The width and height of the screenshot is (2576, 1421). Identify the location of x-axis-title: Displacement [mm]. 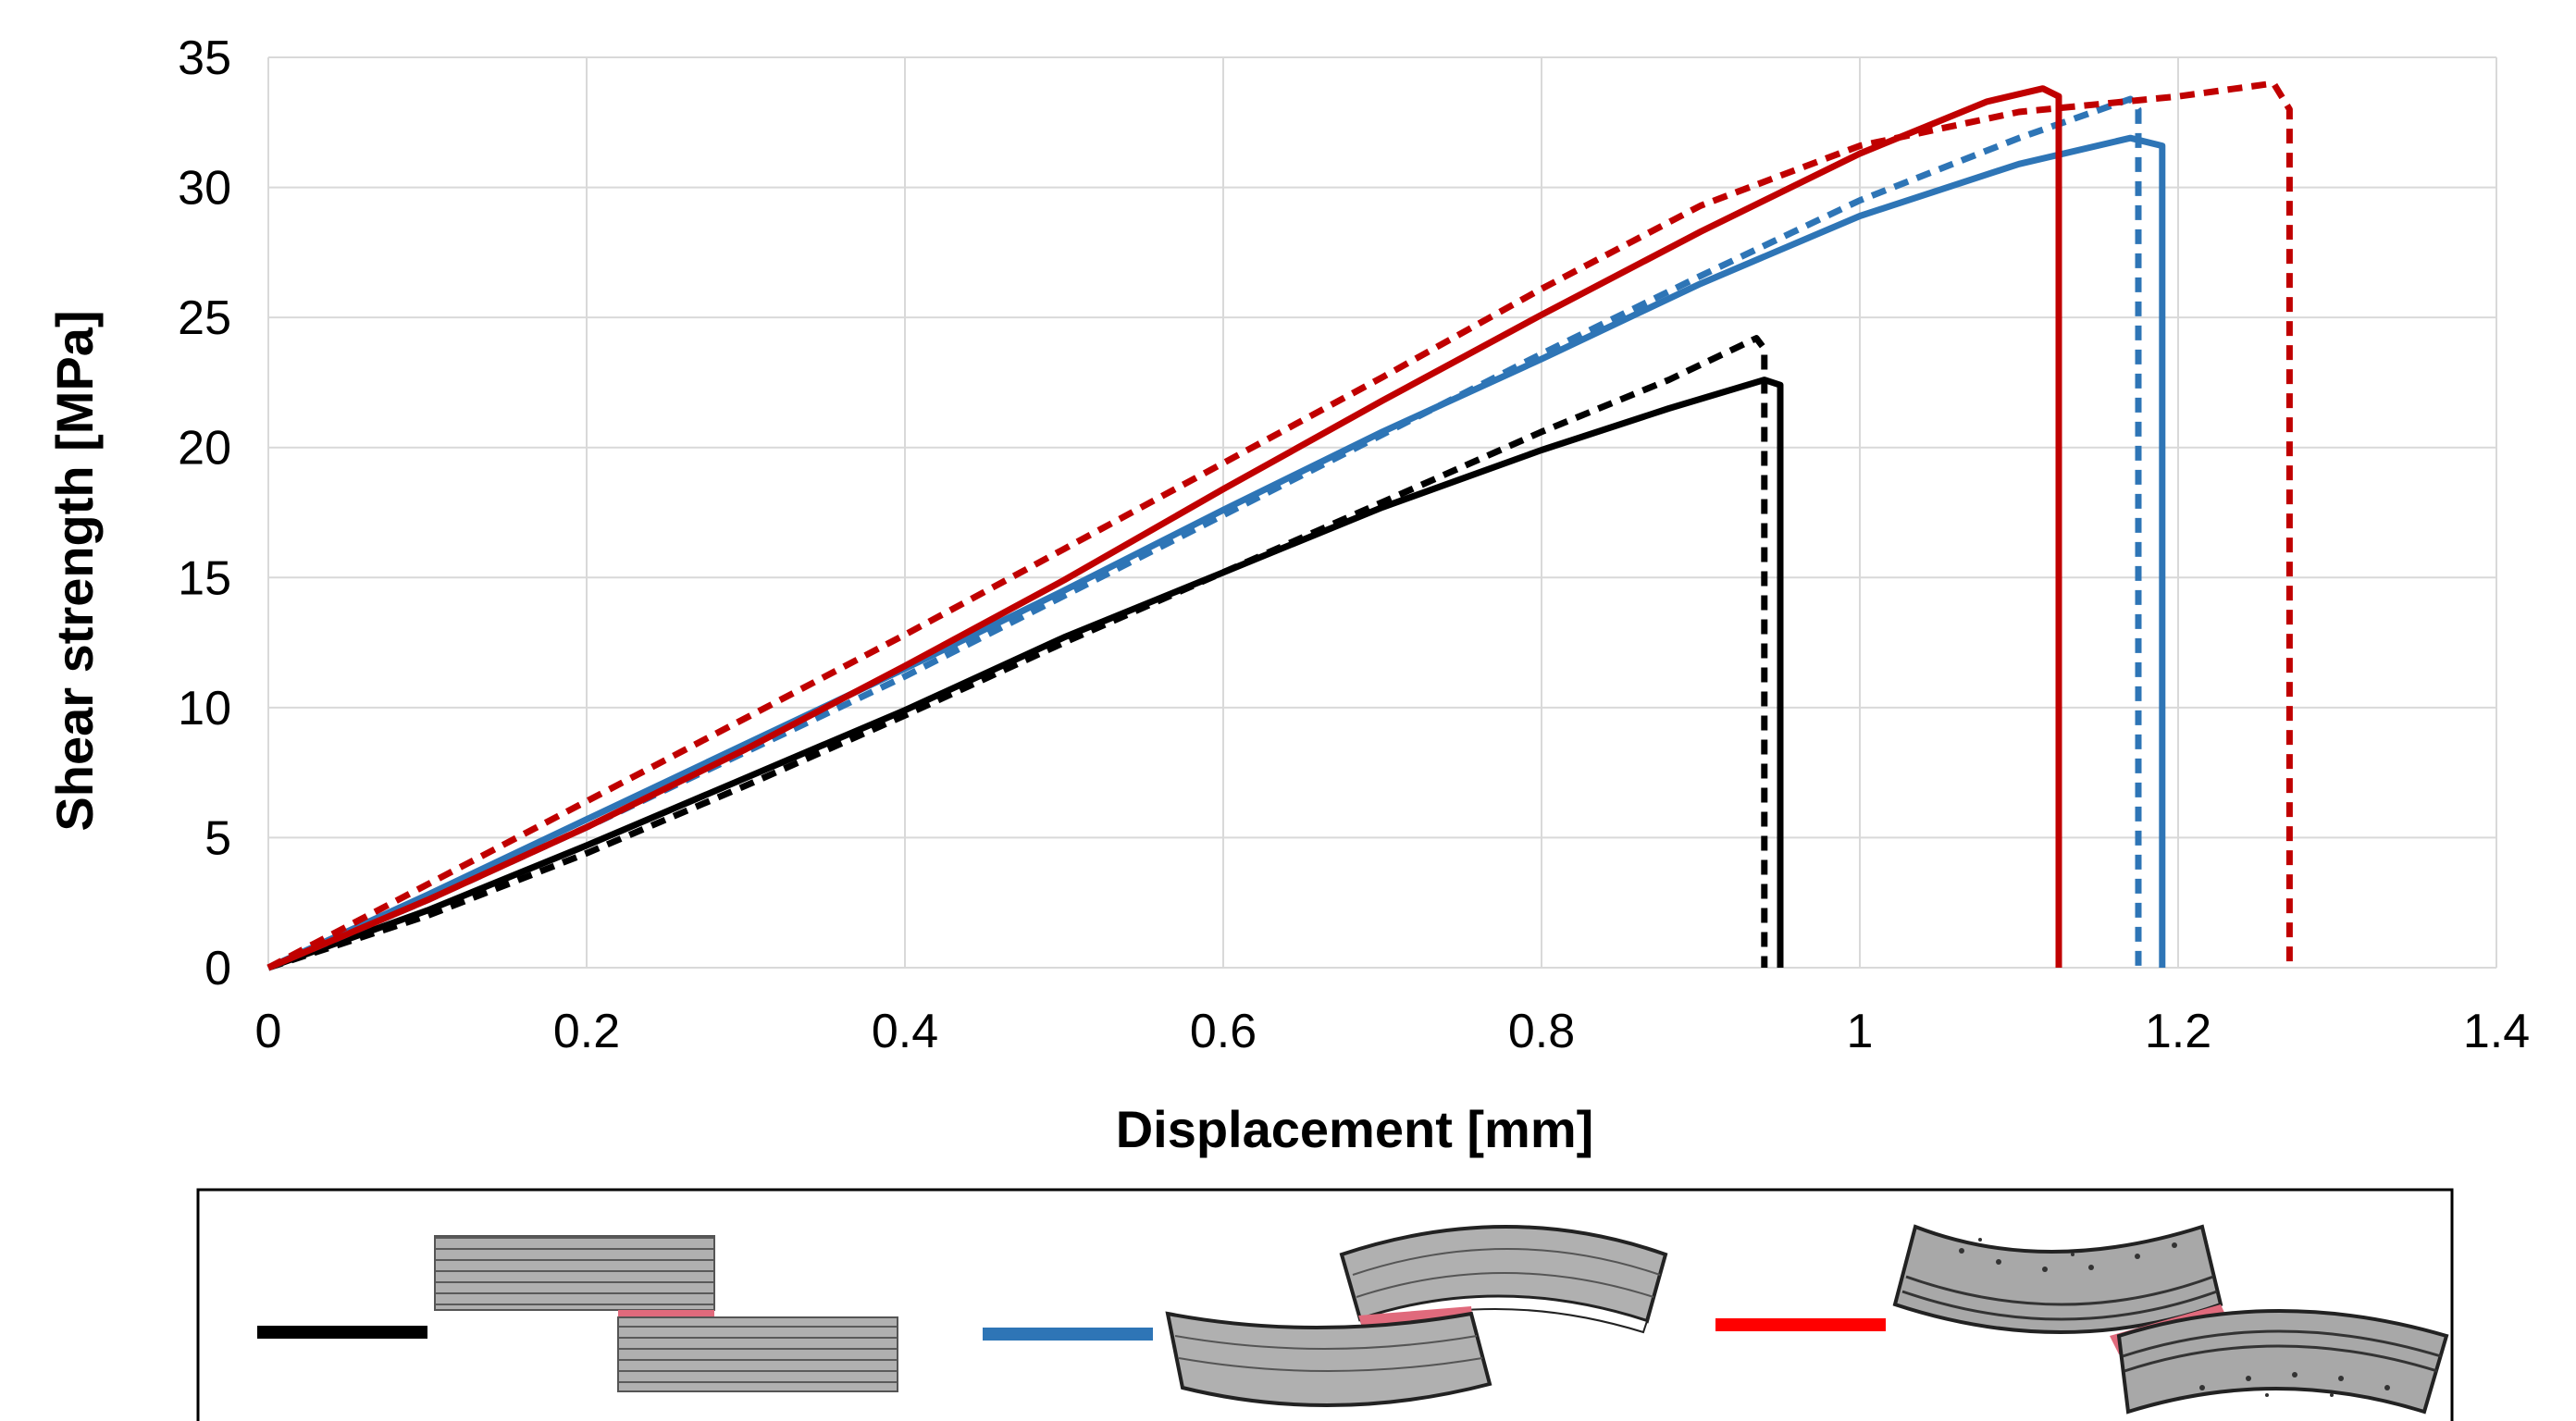
(1355, 1129).